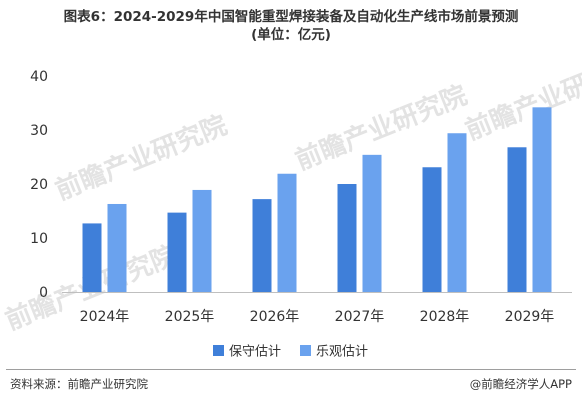 The height and width of the screenshot is (406, 582). What do you see at coordinates (521, 98) in the screenshot?
I see `watermark-text: 前瞻产业研究院` at bounding box center [521, 98].